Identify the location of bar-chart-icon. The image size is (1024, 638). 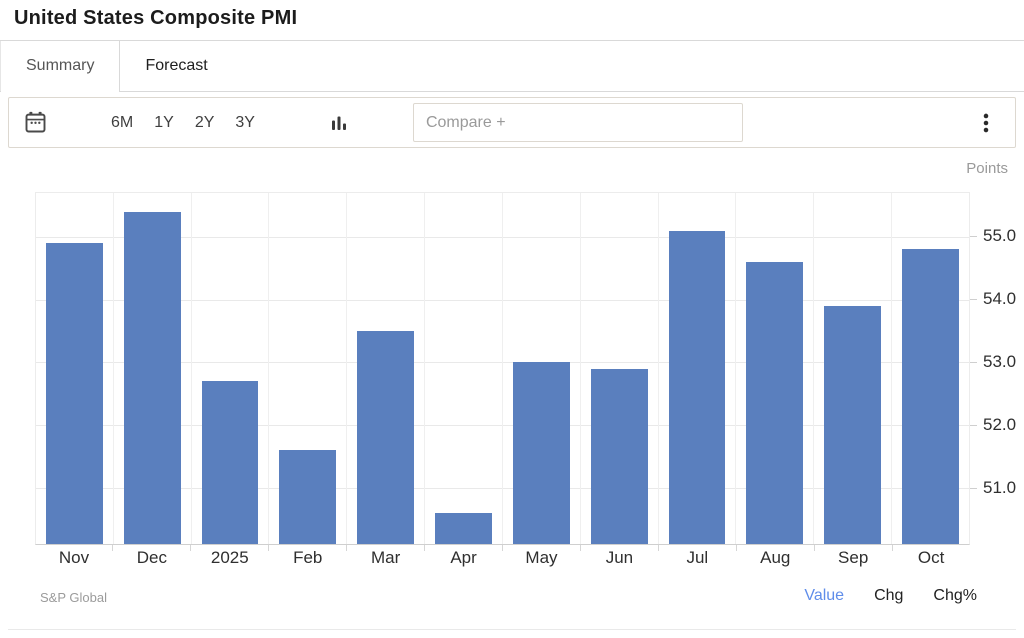
(339, 123).